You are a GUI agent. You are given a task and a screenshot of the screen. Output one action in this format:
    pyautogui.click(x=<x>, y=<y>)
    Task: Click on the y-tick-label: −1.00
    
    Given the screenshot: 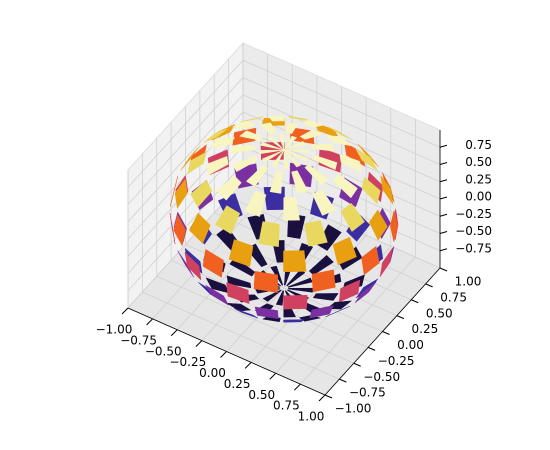 What is the action you would take?
    pyautogui.click(x=353, y=409)
    